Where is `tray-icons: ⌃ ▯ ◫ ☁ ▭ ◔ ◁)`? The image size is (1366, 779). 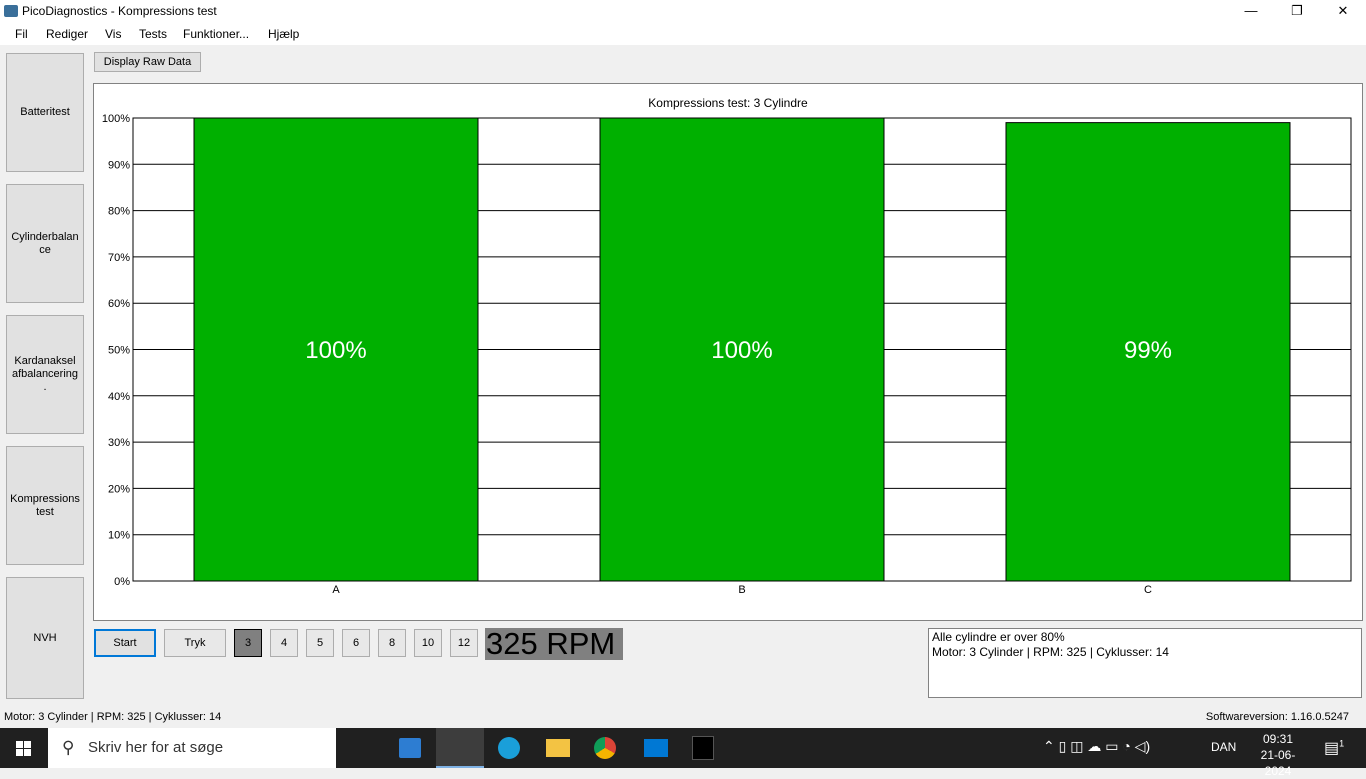
tray-icons: ⌃ ▯ ◫ ☁ ▭ ◔ ◁) is located at coordinates (1097, 746).